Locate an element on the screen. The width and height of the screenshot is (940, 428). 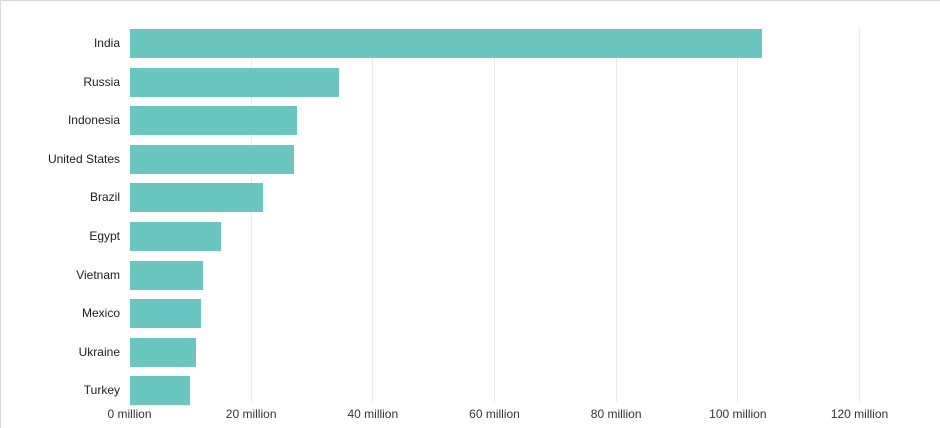
category-label: Brazil is located at coordinates (104, 197).